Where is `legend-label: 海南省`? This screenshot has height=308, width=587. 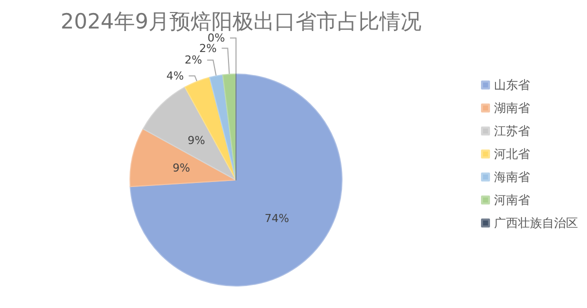
legend-label: 海南省 is located at coordinates (512, 177).